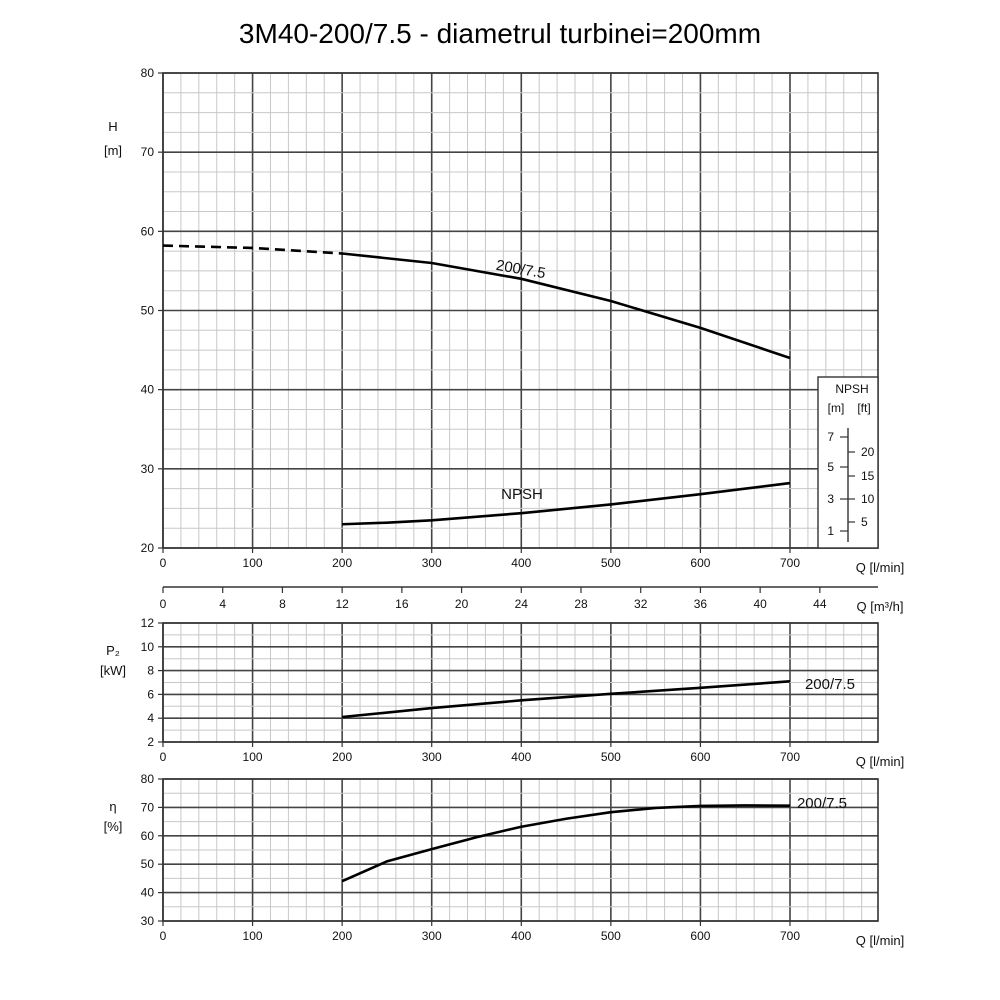 This screenshot has width=1000, height=1000. What do you see at coordinates (532, 600) in the screenshot?
I see `secondary-x-axis: 0 4 8 12 16 20 24 28 32 36 40 44 Q [m³/h]` at bounding box center [532, 600].